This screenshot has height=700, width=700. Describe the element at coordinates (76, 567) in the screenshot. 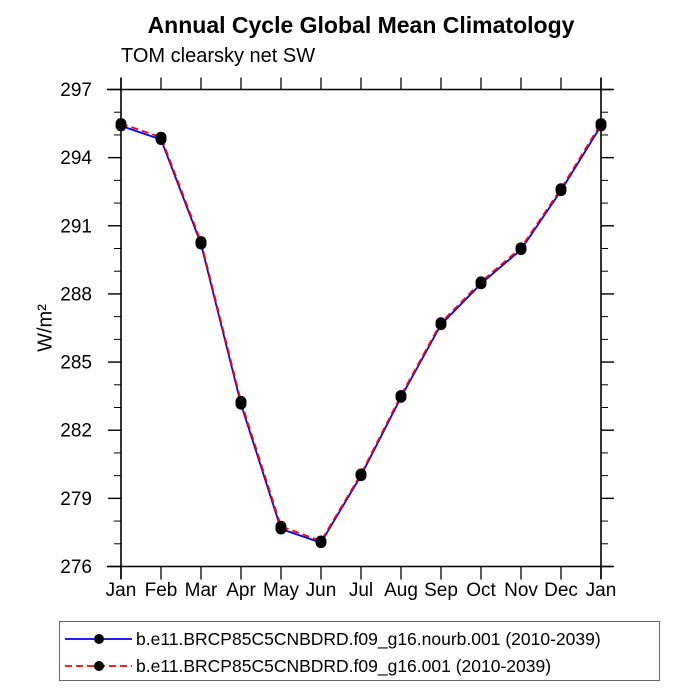

I see `y-tick-label: 276` at that location.